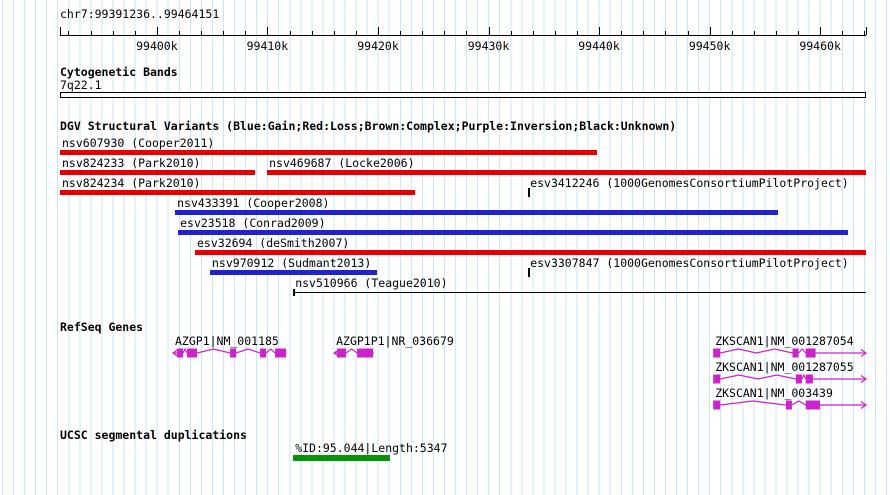 The height and width of the screenshot is (495, 890). What do you see at coordinates (820, 46) in the screenshot?
I see `ruler-label: 99460k` at bounding box center [820, 46].